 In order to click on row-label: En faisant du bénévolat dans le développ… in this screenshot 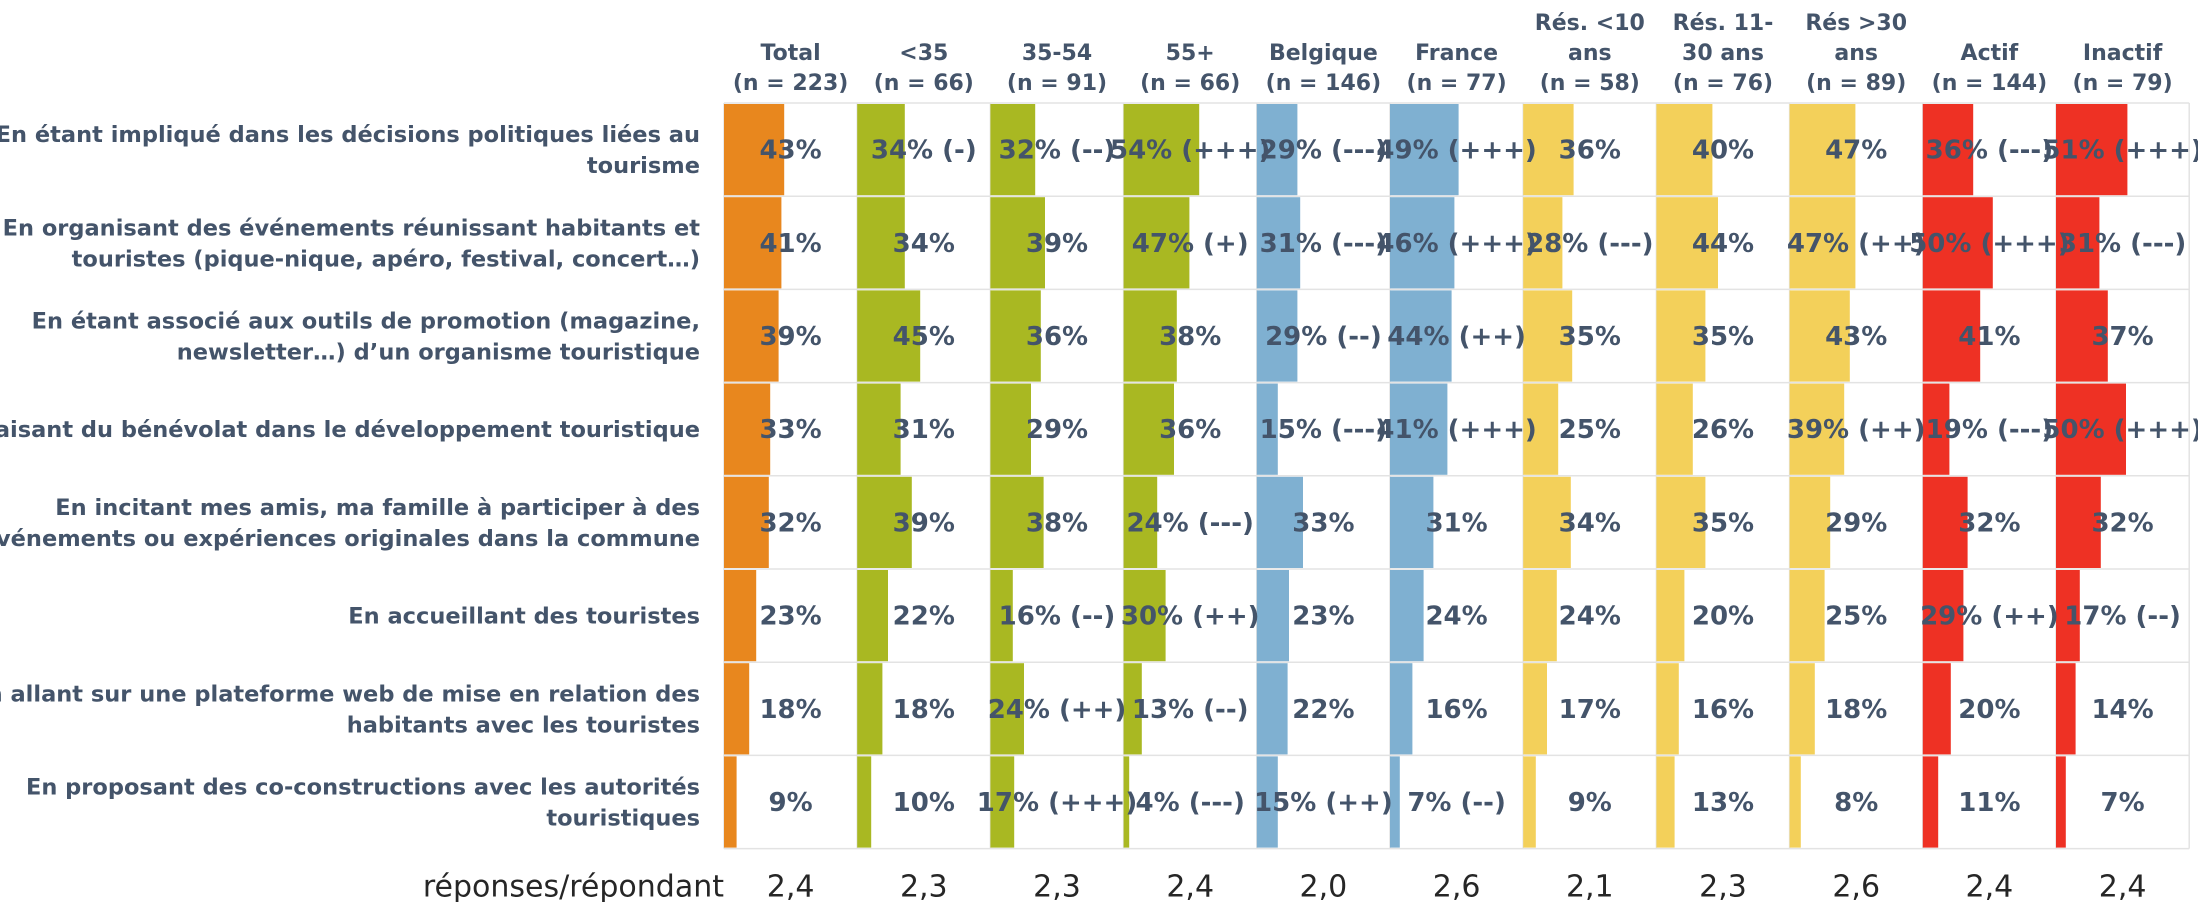, I will do `click(350, 430)`.